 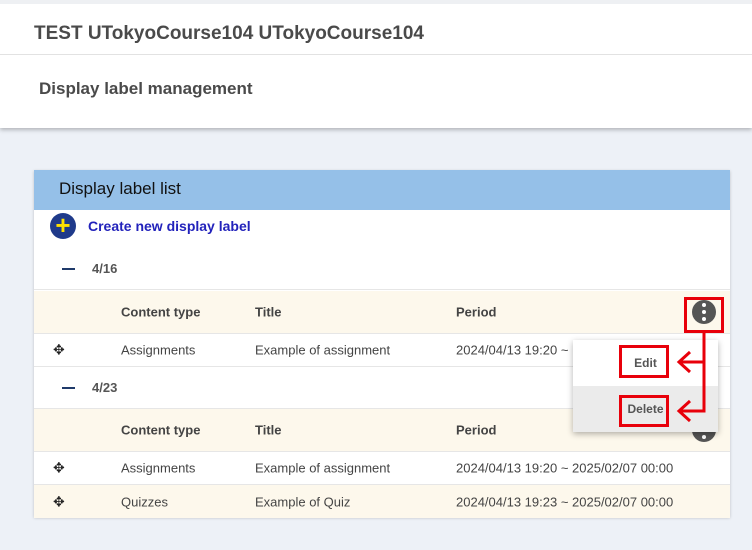 I want to click on create-label-button: + Create new display label, so click(x=150, y=225).